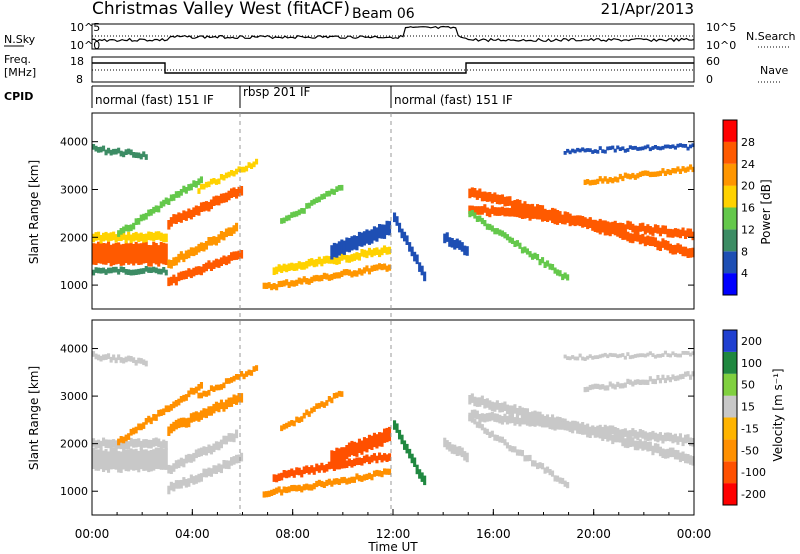 Image resolution: width=800 pixels, height=554 pixels. Describe the element at coordinates (85, 27) in the screenshot. I see `nsky-tick-top: 10^5` at that location.